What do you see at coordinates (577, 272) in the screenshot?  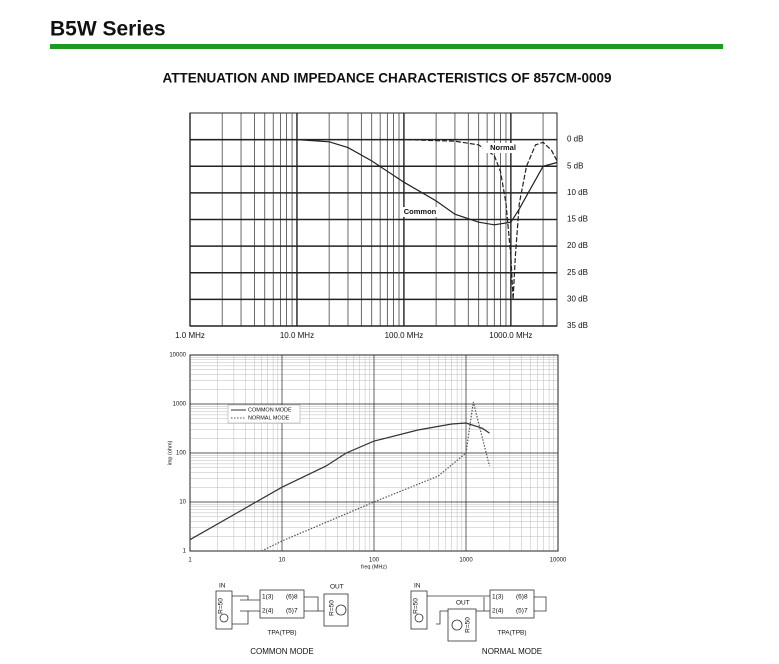 I see `y-tick-label: 25 dB` at bounding box center [577, 272].